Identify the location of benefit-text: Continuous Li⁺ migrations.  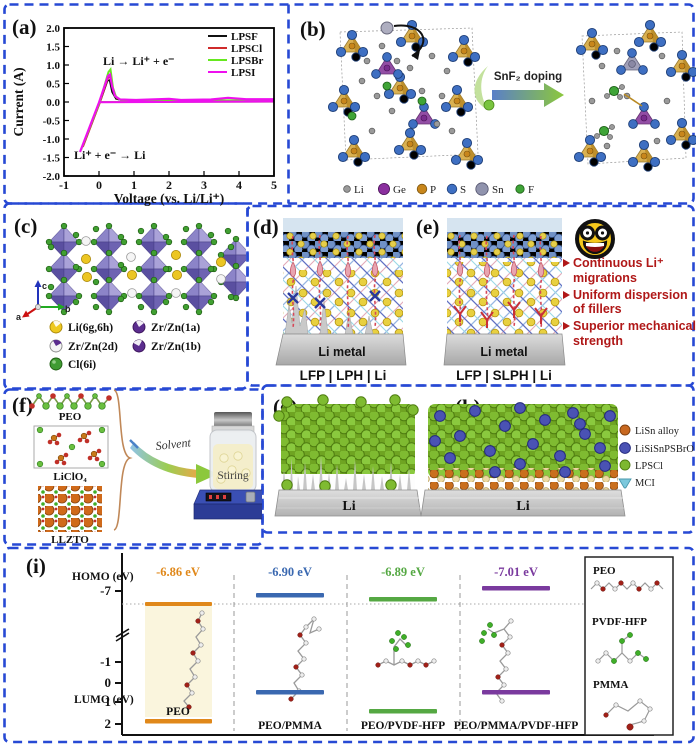
(618, 270).